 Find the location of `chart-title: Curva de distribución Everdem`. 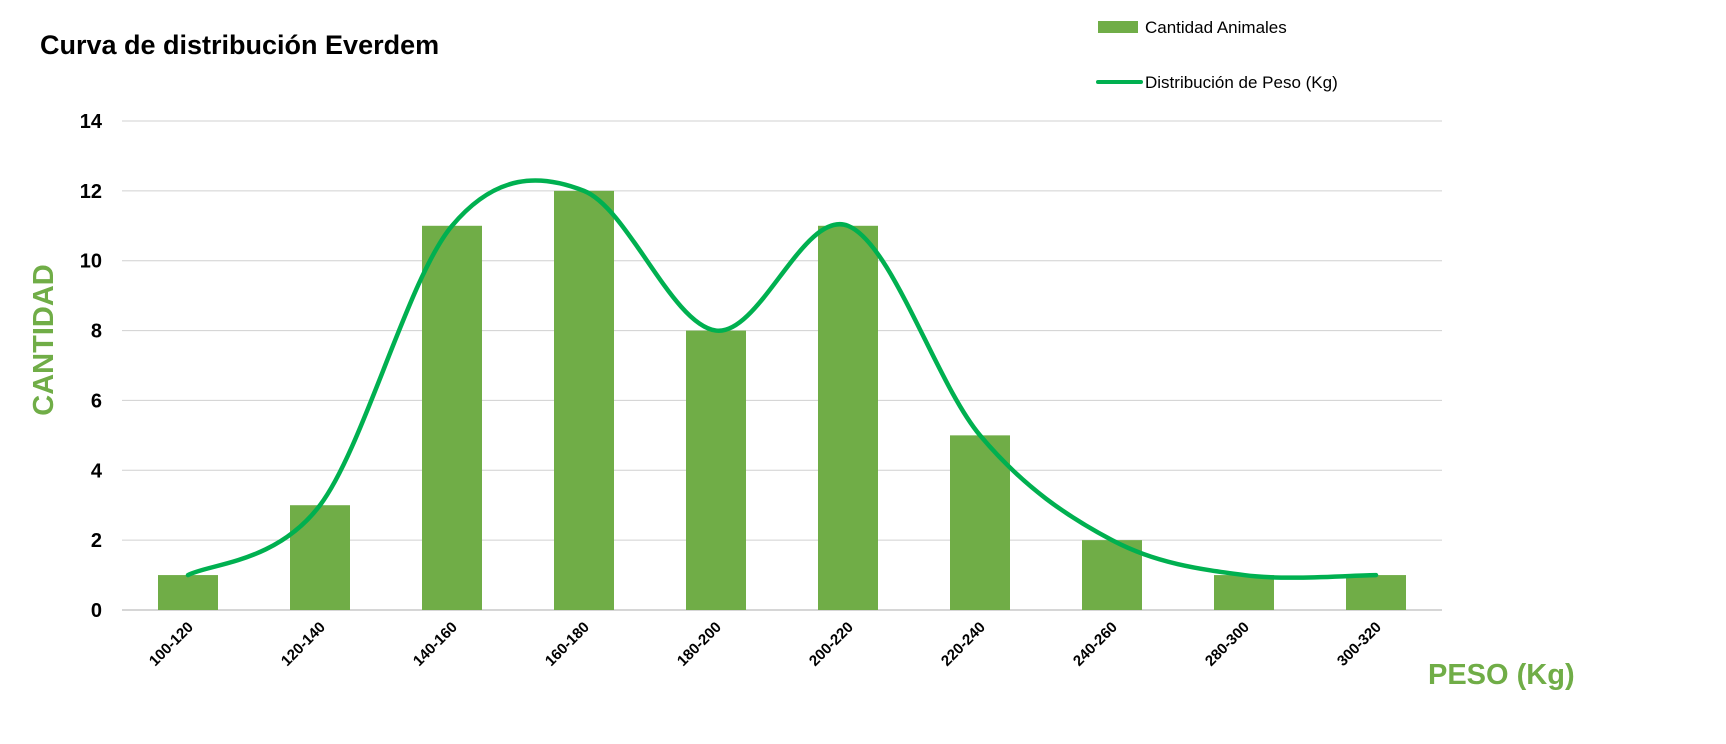

chart-title: Curva de distribución Everdem is located at coordinates (239, 45).